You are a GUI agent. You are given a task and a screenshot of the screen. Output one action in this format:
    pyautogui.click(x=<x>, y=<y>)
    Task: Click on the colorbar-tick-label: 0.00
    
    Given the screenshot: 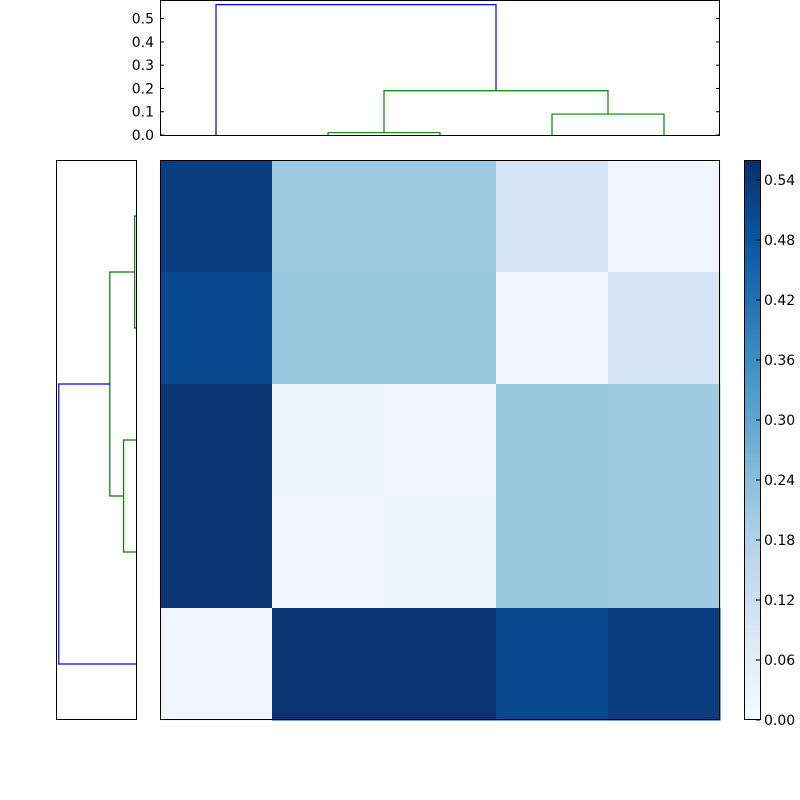 What is the action you would take?
    pyautogui.click(x=779, y=721)
    